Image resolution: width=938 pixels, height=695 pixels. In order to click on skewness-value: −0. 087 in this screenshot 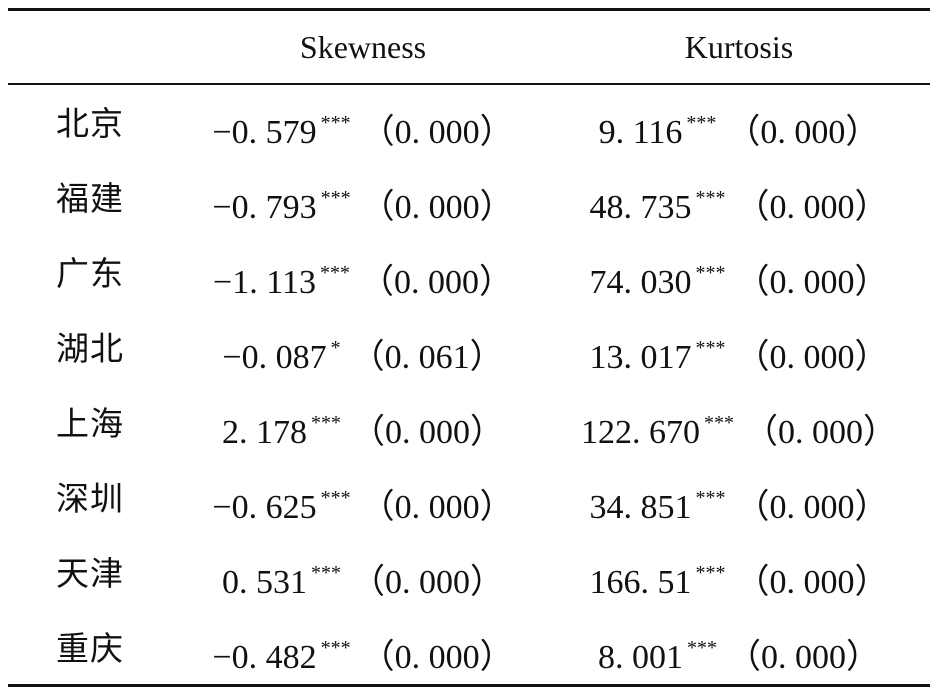, I will do `click(274, 357)`.